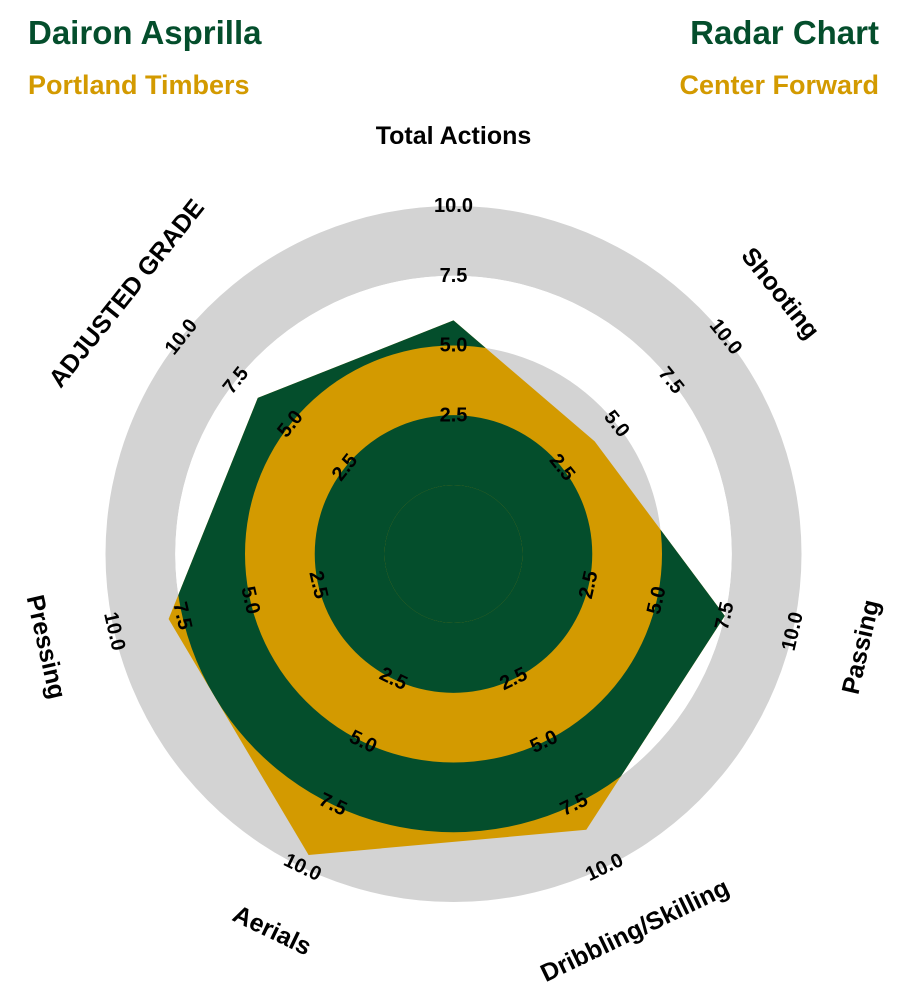 The height and width of the screenshot is (1008, 907). Describe the element at coordinates (145, 32) in the screenshot. I see `player-name: Dairon Asprilla` at that location.